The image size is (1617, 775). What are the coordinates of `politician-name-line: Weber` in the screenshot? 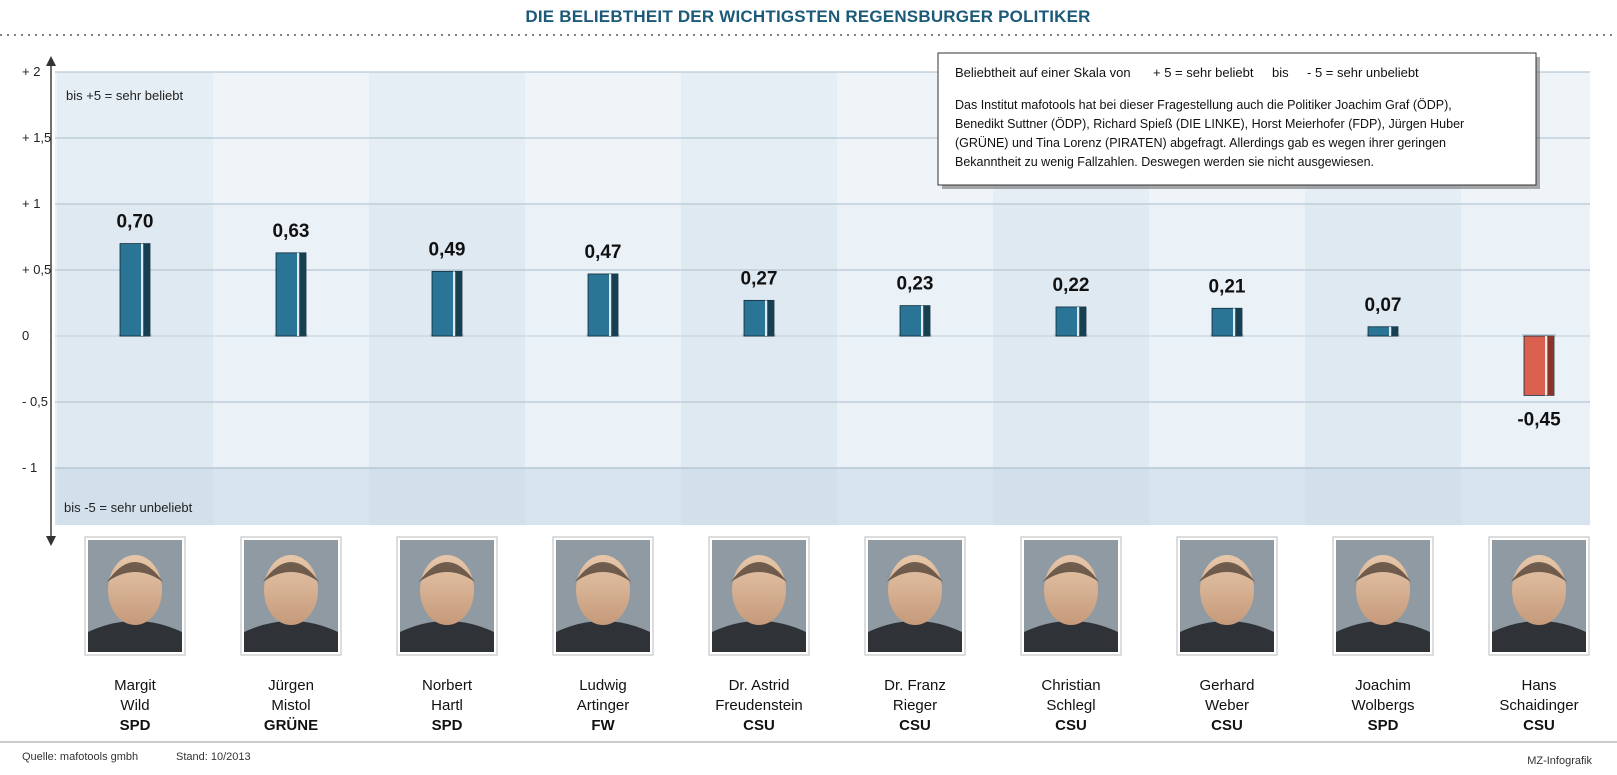 It's located at (1227, 705).